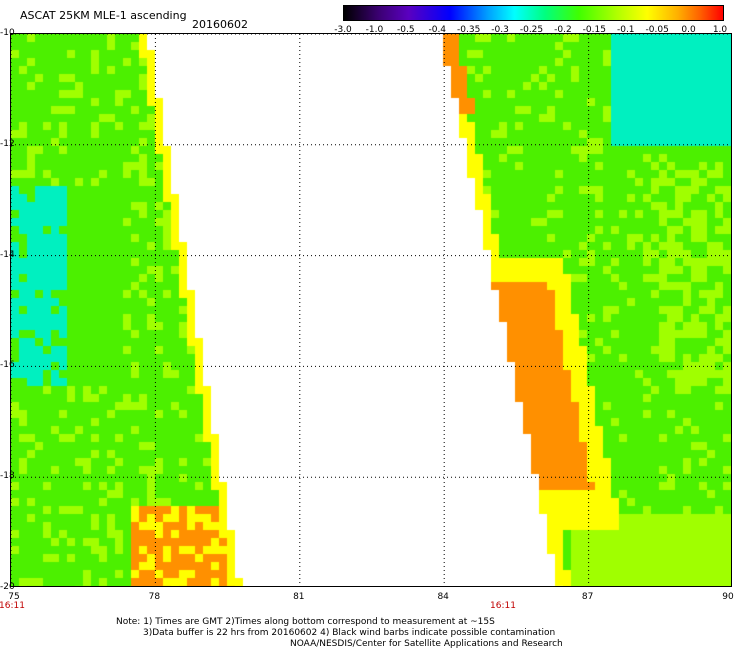  What do you see at coordinates (587, 597) in the screenshot?
I see `longitude-tick-label: 87` at bounding box center [587, 597].